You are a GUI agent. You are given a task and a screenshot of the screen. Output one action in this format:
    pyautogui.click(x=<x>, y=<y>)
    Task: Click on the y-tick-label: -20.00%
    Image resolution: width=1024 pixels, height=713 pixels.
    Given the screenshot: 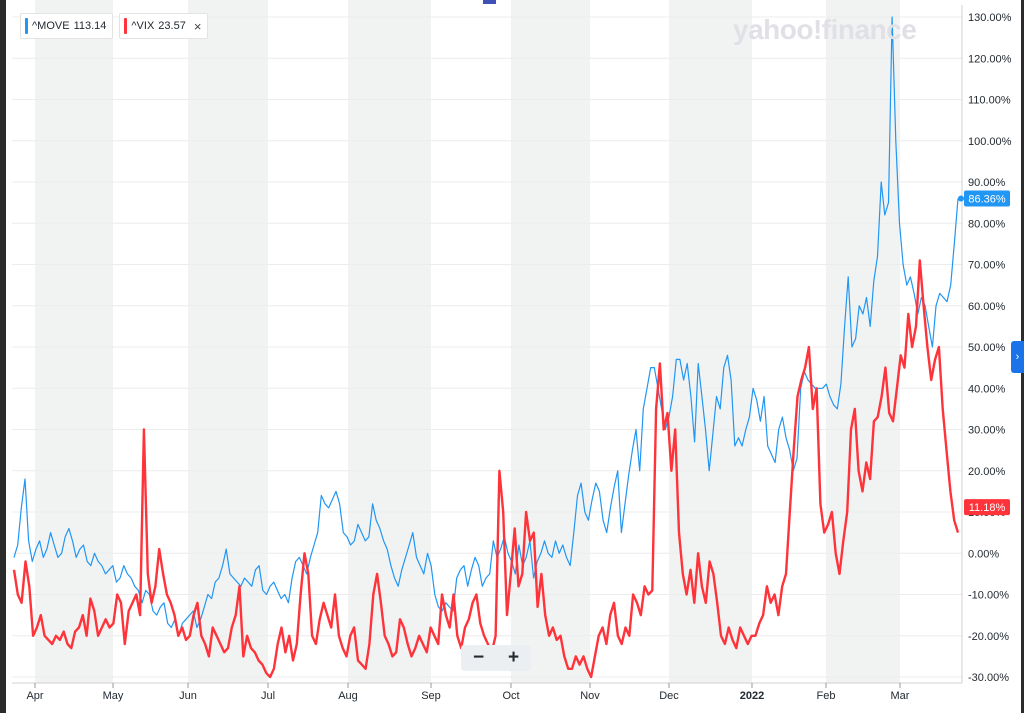 What is the action you would take?
    pyautogui.click(x=988, y=637)
    